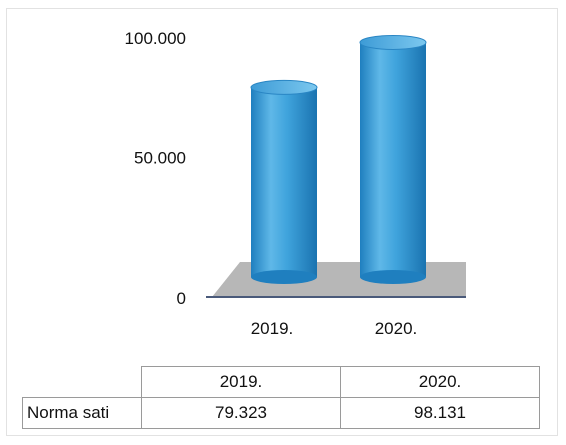 The width and height of the screenshot is (566, 445). I want to click on bar-2020, so click(393, 159).